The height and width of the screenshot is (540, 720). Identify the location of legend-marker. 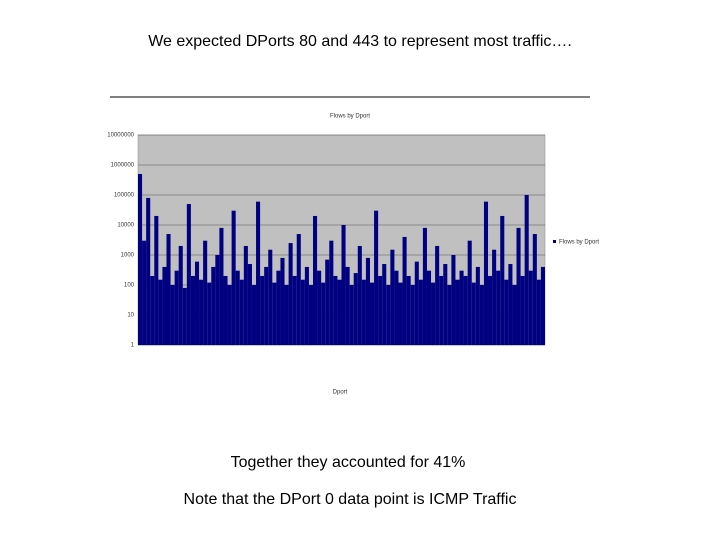
(554, 241).